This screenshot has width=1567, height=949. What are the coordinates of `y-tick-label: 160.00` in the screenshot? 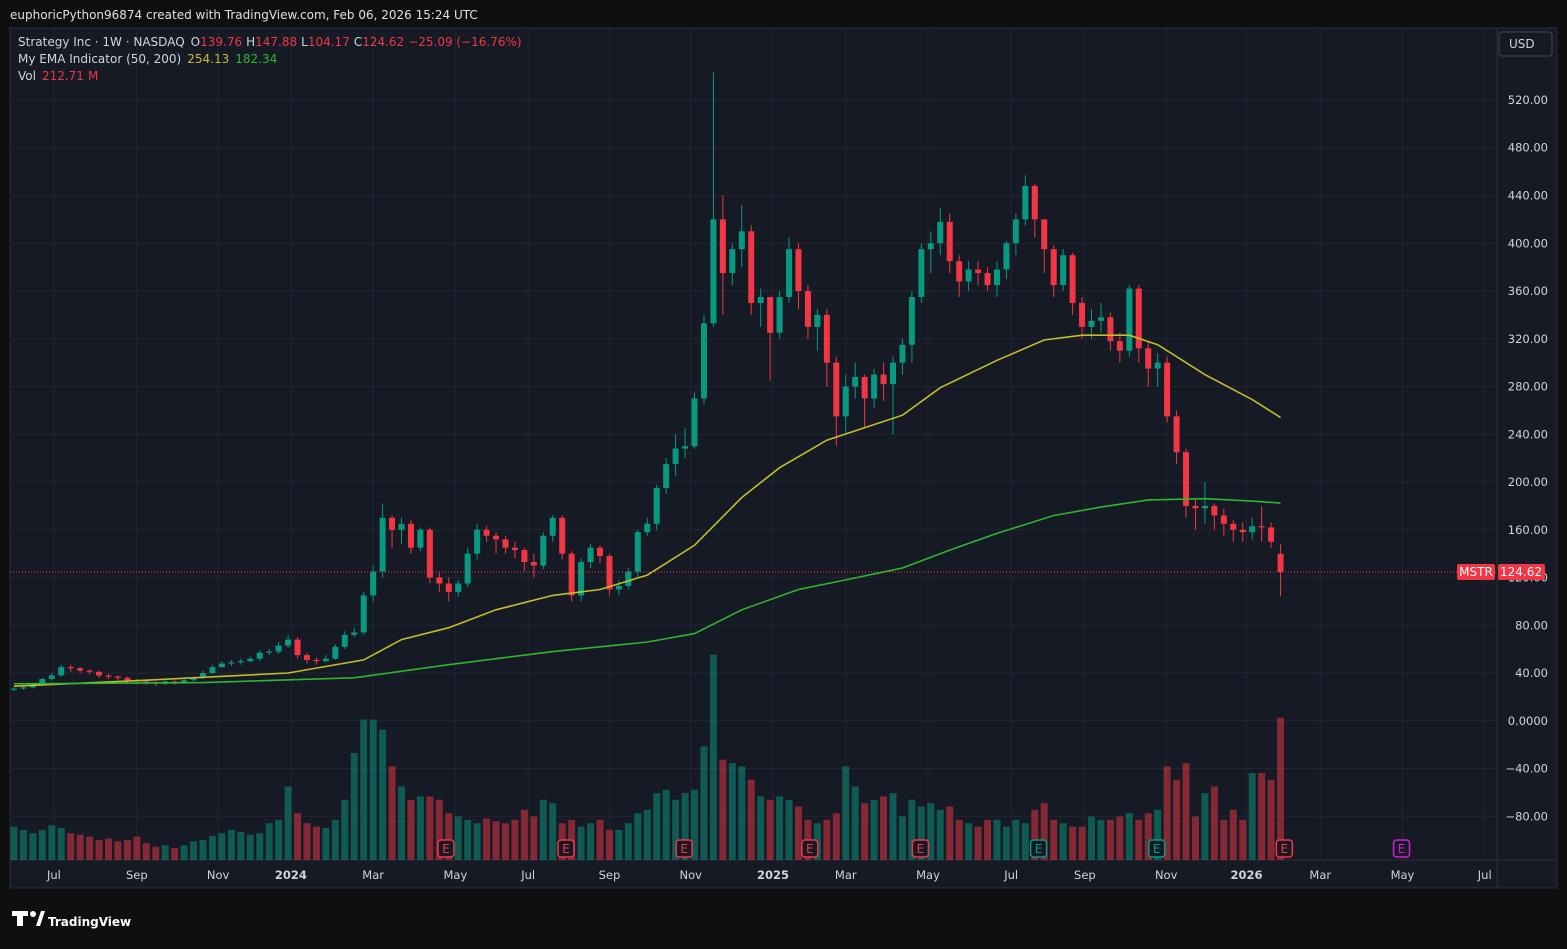 It's located at (1528, 530).